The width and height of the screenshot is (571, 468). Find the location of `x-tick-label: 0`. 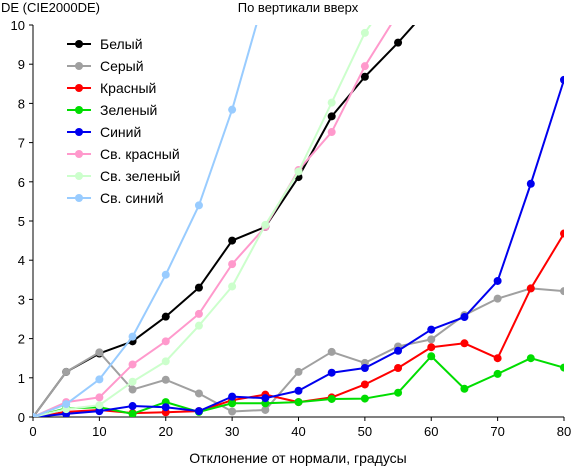

x-tick-label: 0 is located at coordinates (32, 431).